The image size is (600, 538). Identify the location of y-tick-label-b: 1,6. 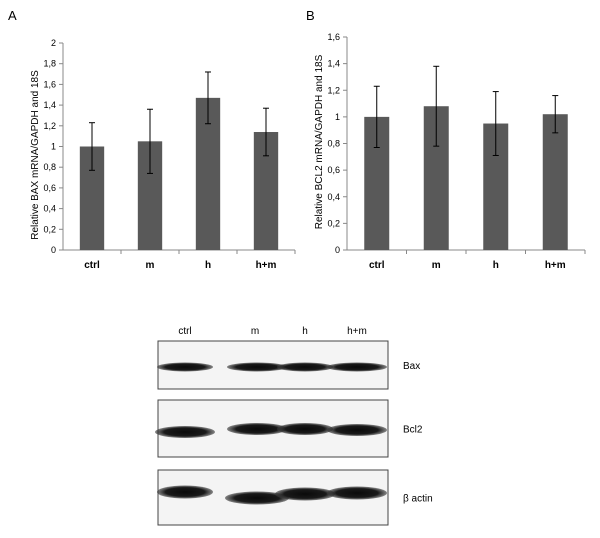
(333, 37).